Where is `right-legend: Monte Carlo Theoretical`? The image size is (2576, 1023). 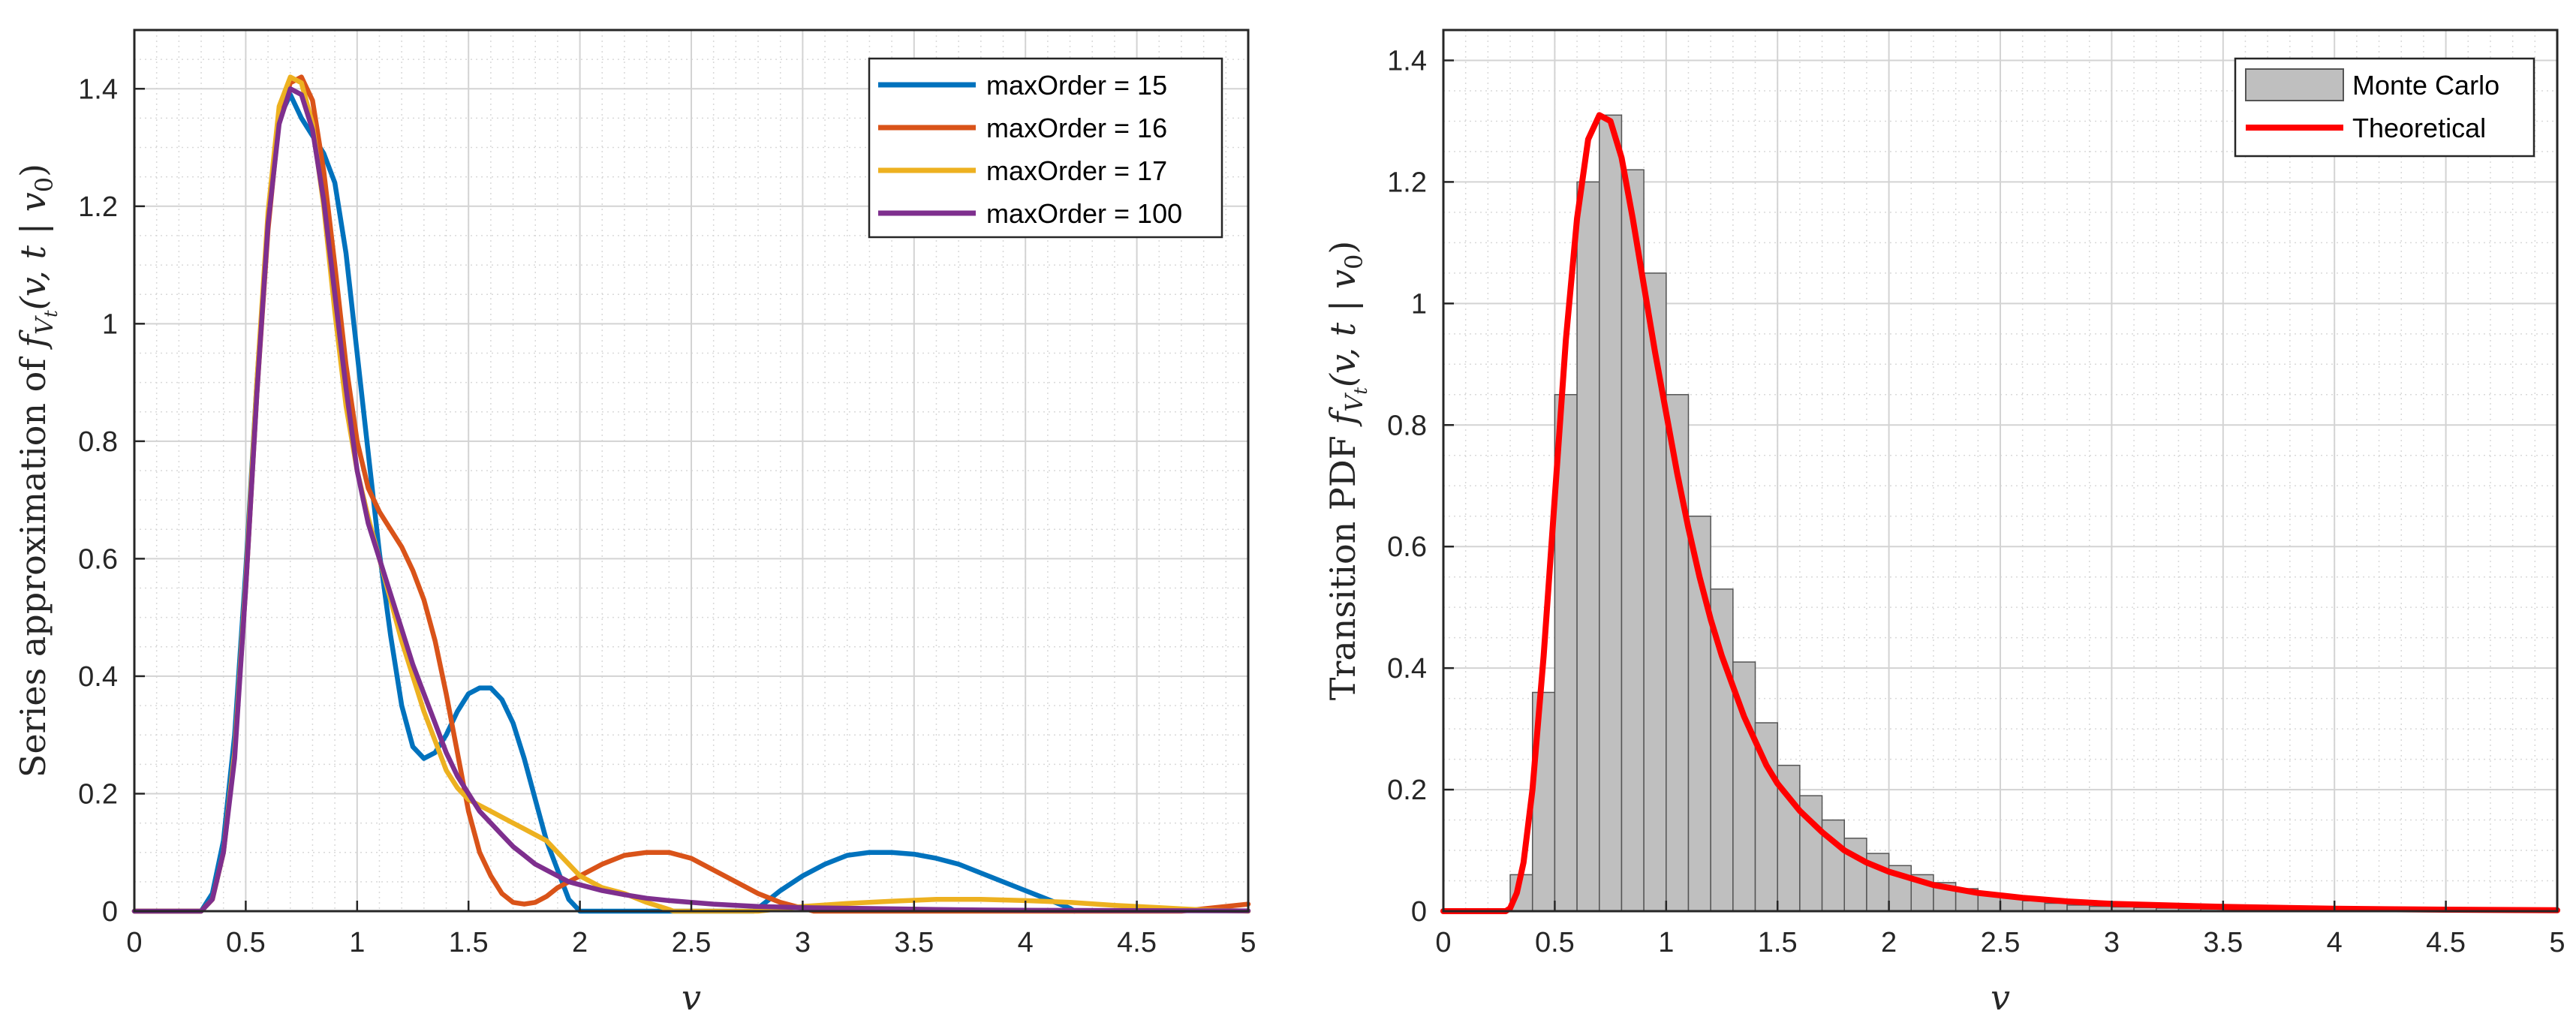 right-legend: Monte Carlo Theoretical is located at coordinates (2384, 107).